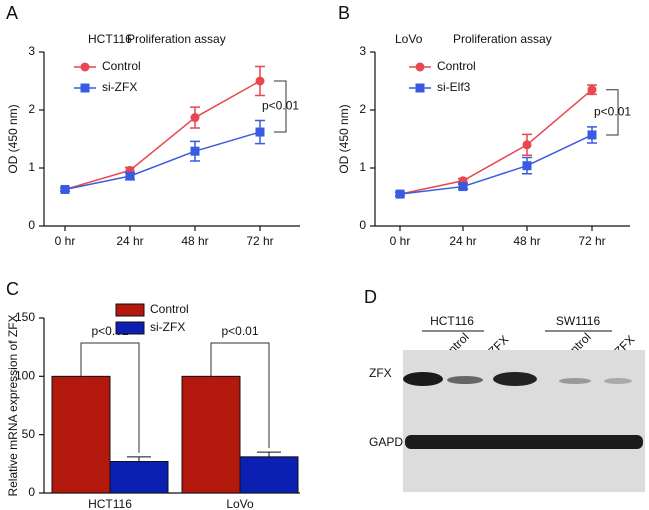  What do you see at coordinates (452, 321) in the screenshot?
I see `group-label: HCT116` at bounding box center [452, 321].